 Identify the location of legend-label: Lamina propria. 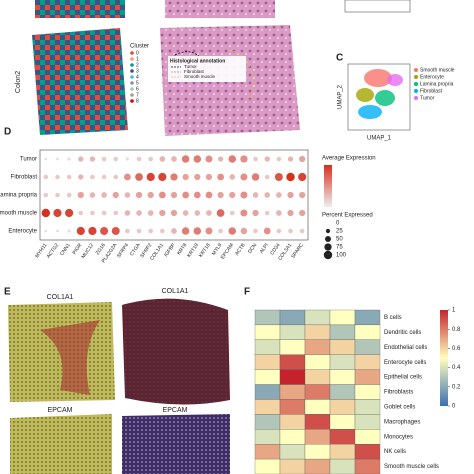
(437, 84).